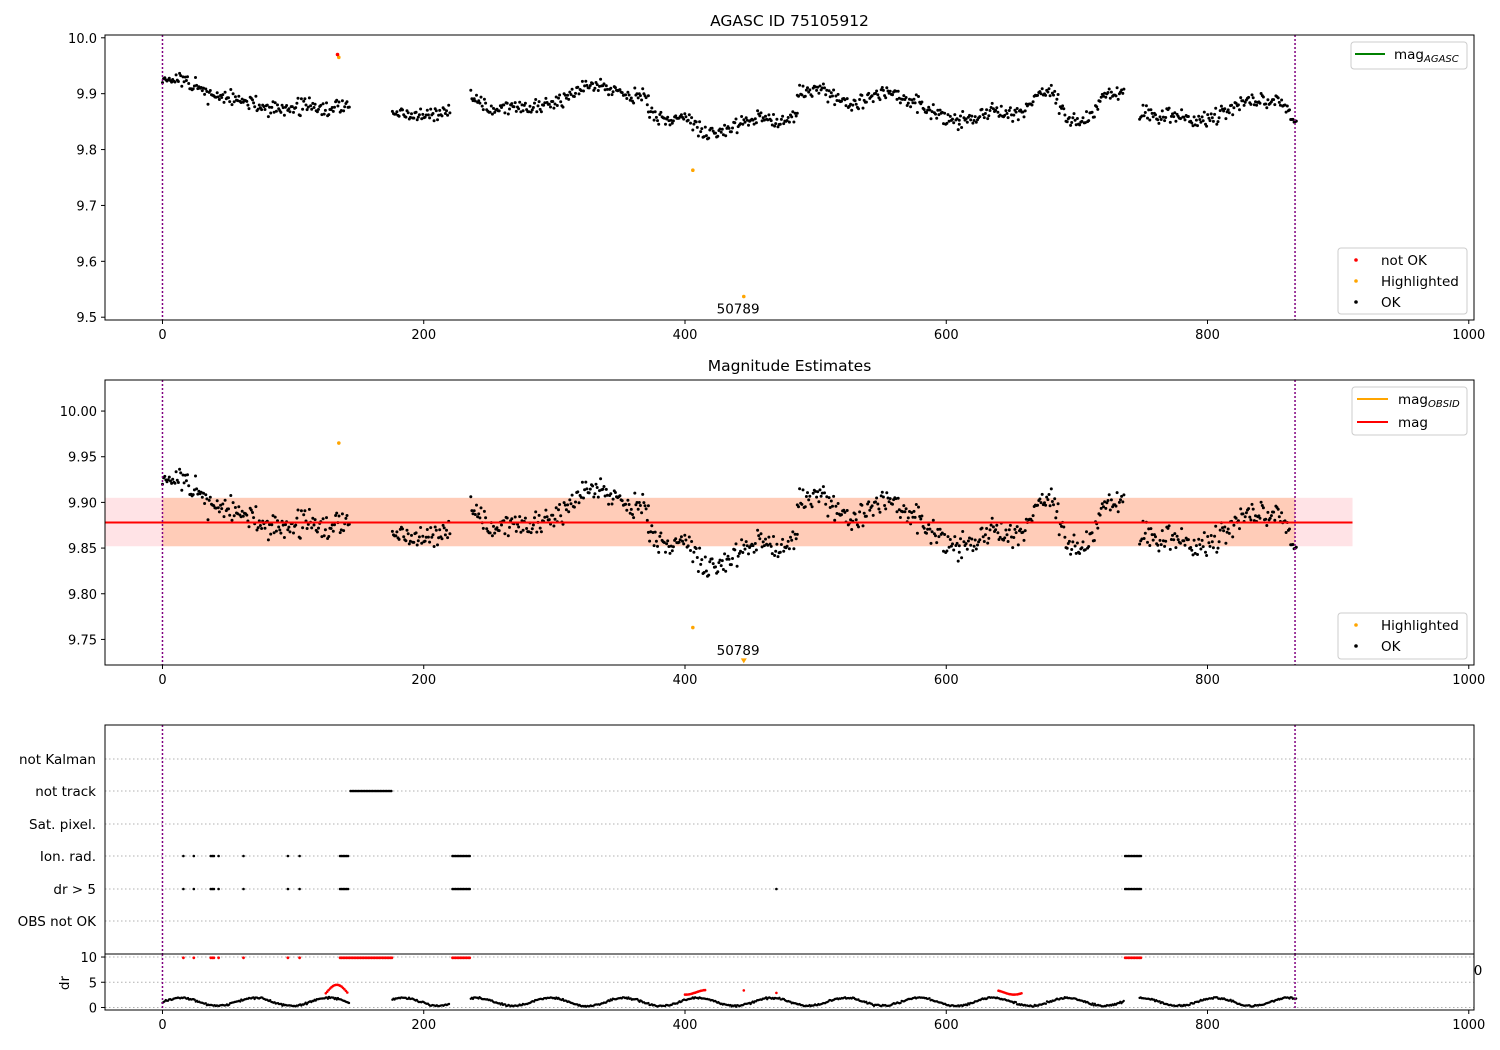  I want to click on y-tick-label: 9.8, so click(86, 151).